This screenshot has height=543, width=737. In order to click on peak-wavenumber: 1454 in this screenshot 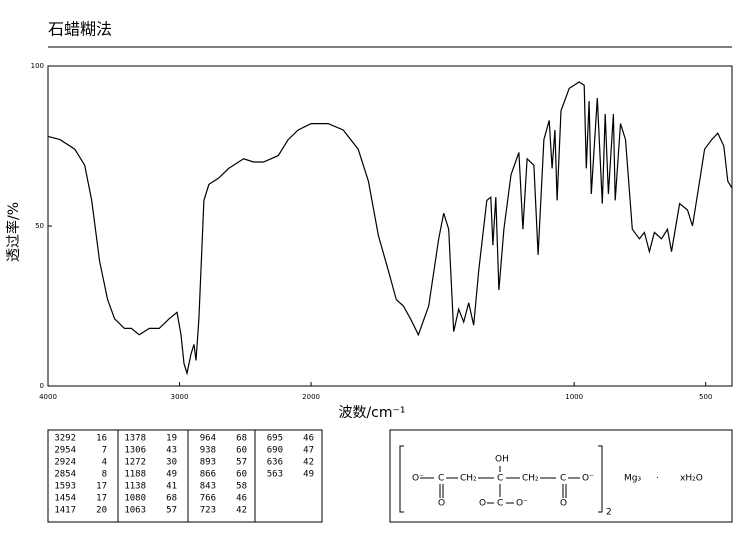, I will do `click(65, 499)`.